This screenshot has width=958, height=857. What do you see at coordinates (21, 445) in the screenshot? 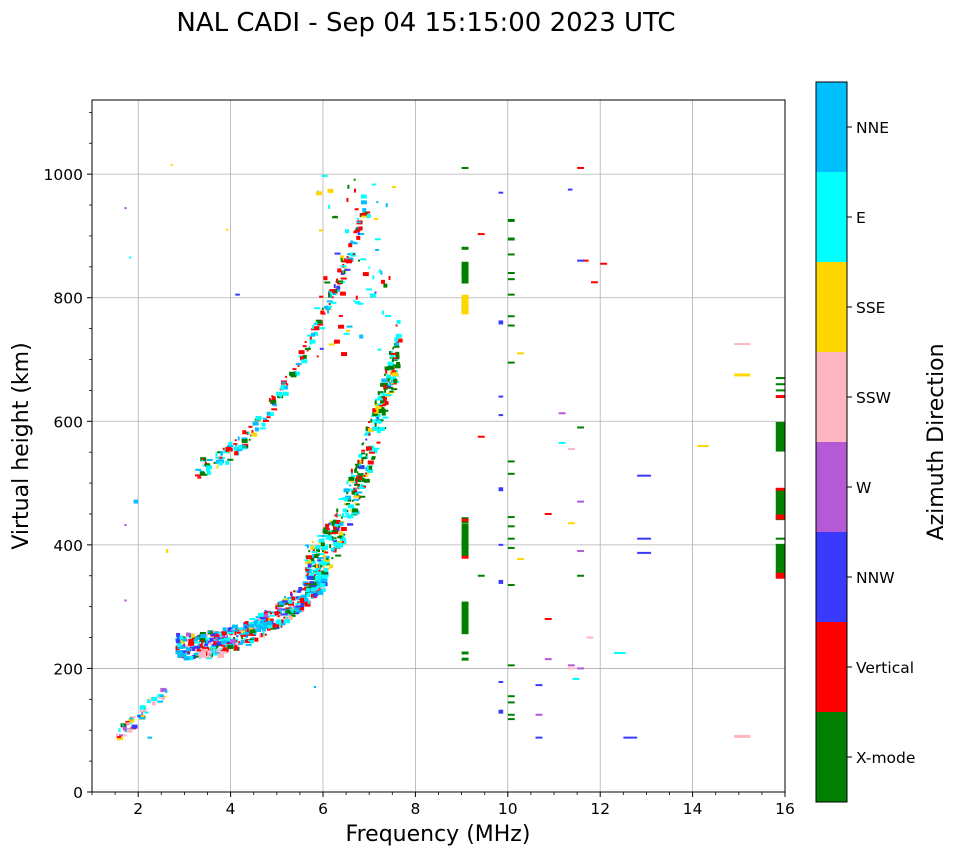
I see `y-axis-label: Virtual height (km)` at bounding box center [21, 445].